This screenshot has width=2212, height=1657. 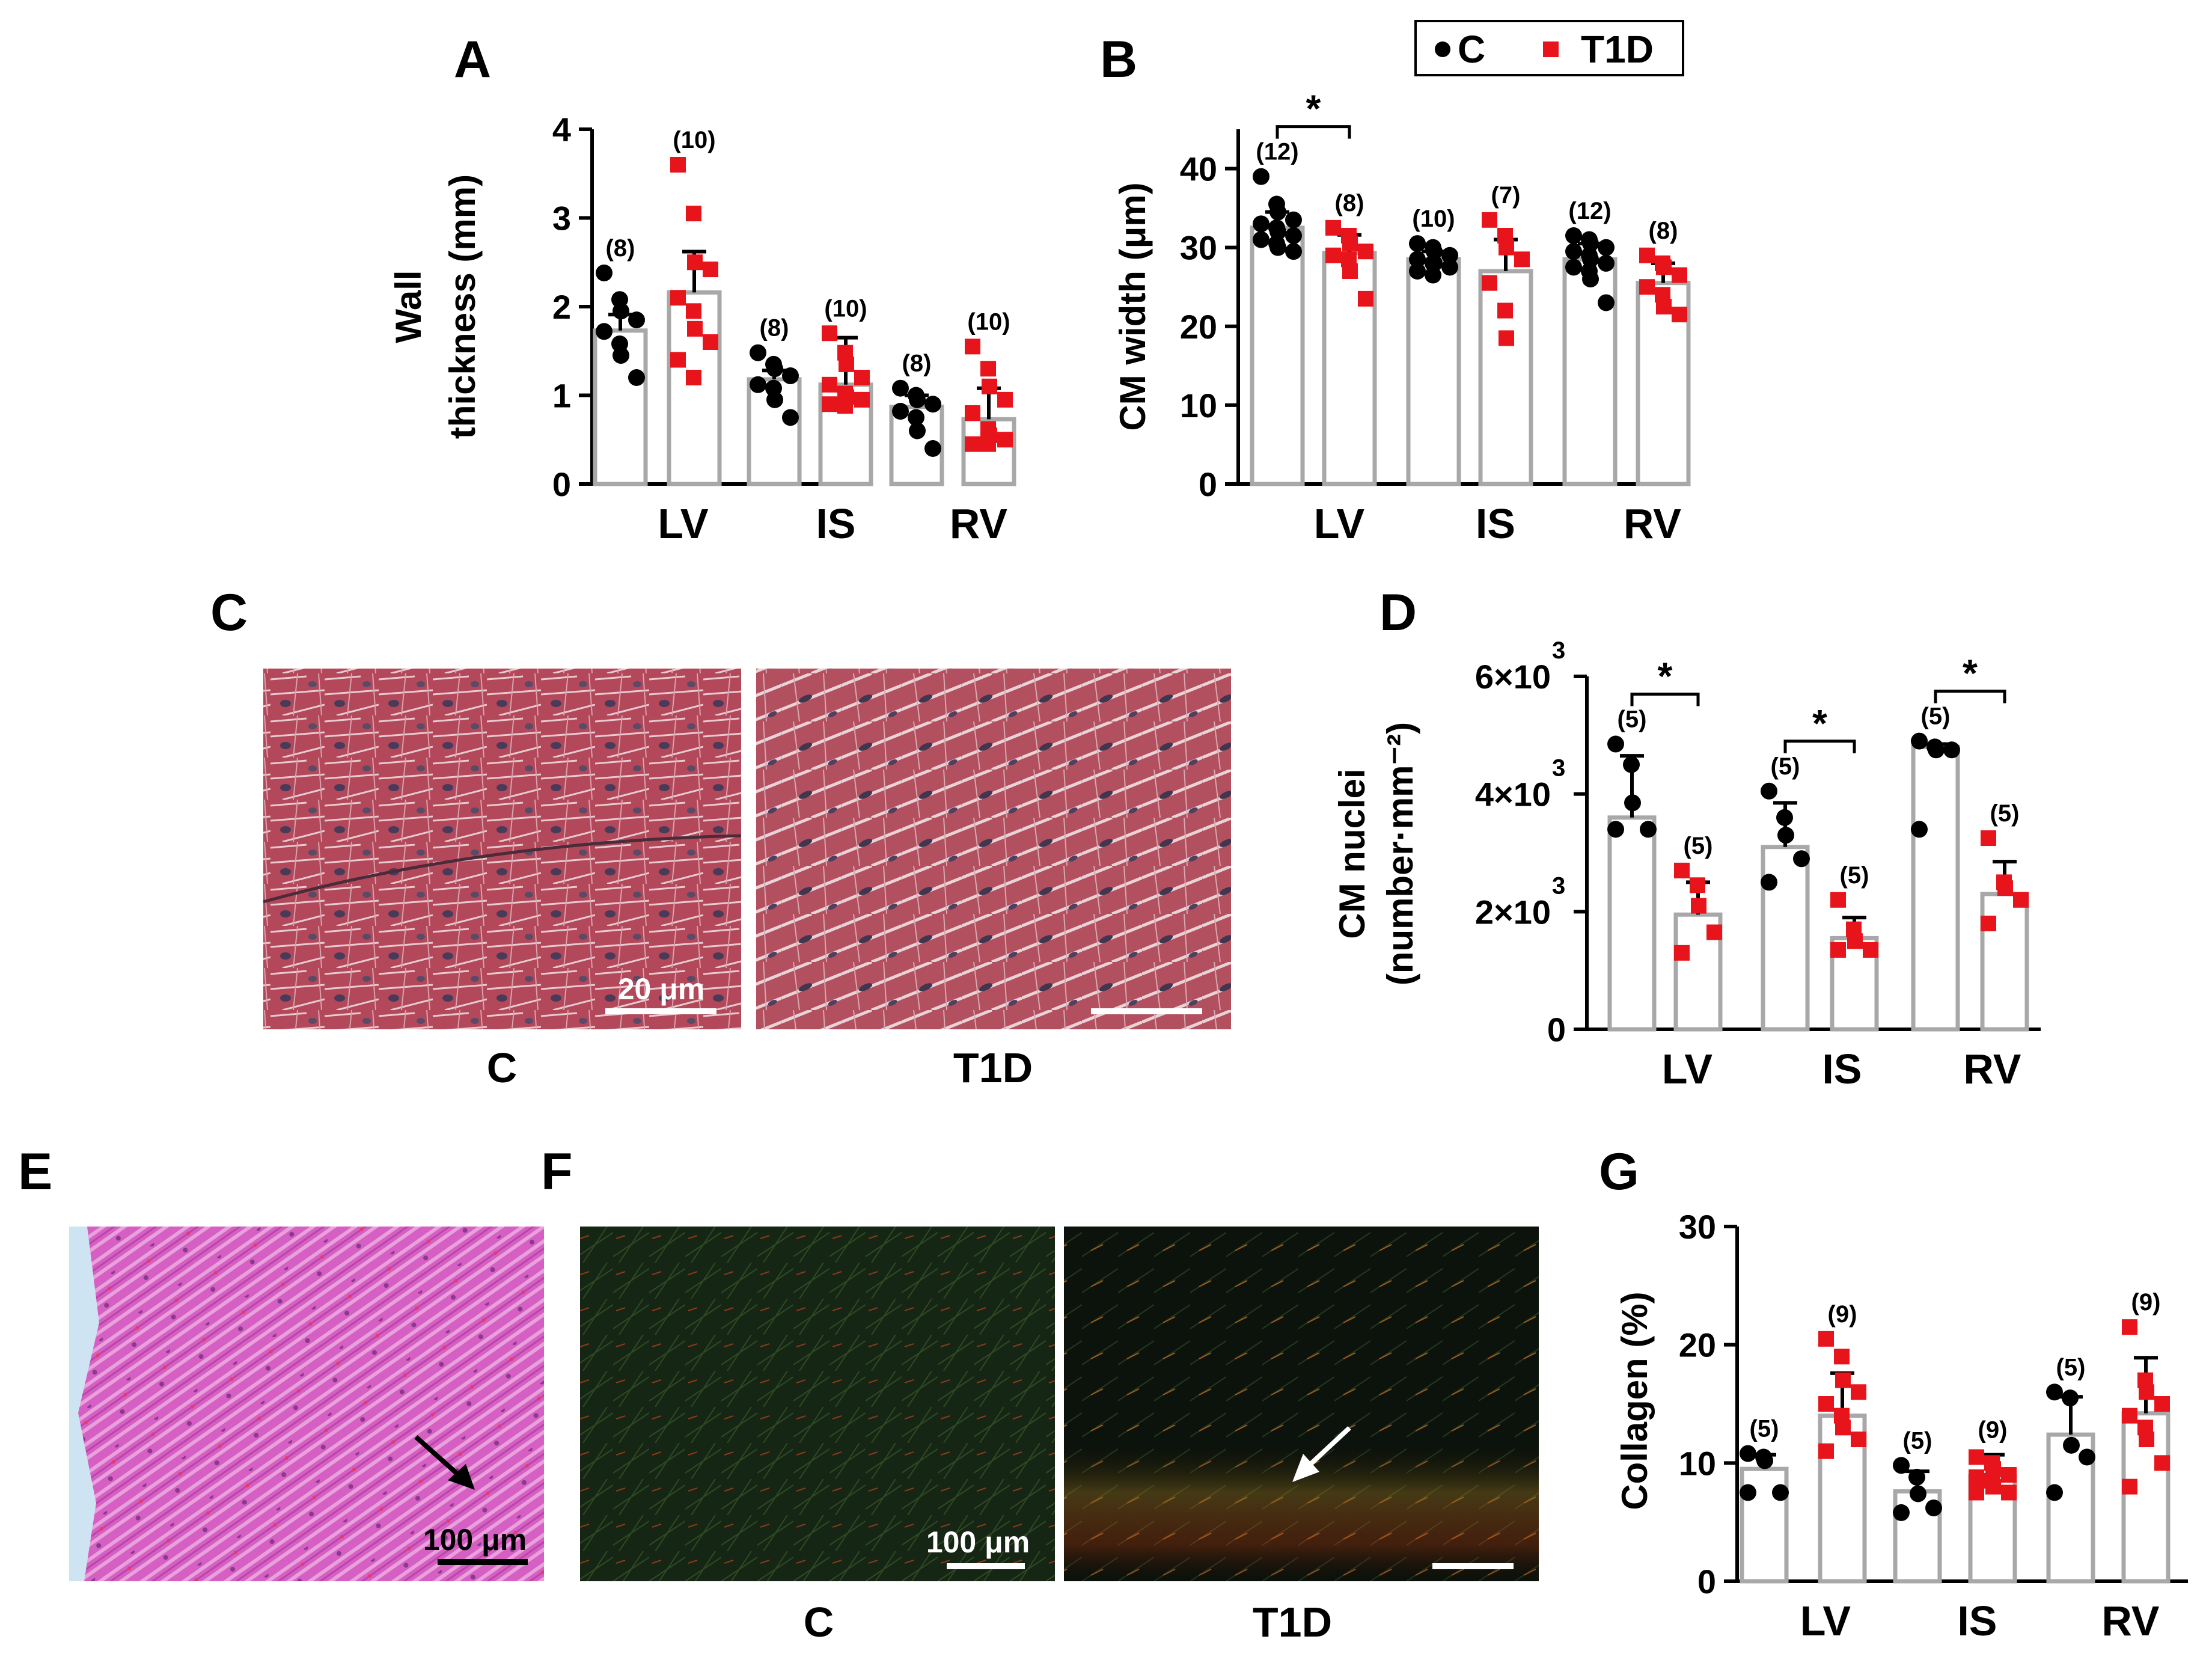 I want to click on micrograph-e, so click(x=307, y=1404).